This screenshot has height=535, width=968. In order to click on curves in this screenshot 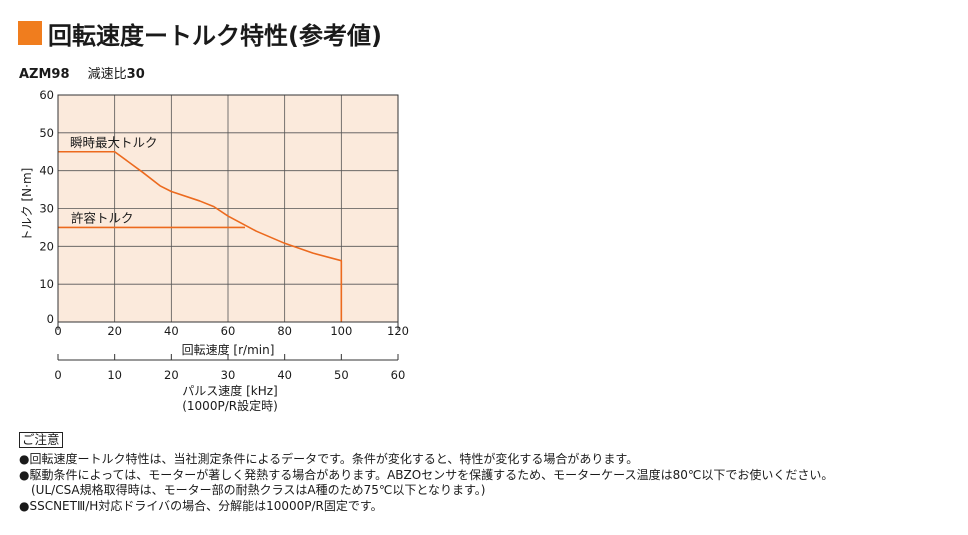, I will do `click(200, 236)`.